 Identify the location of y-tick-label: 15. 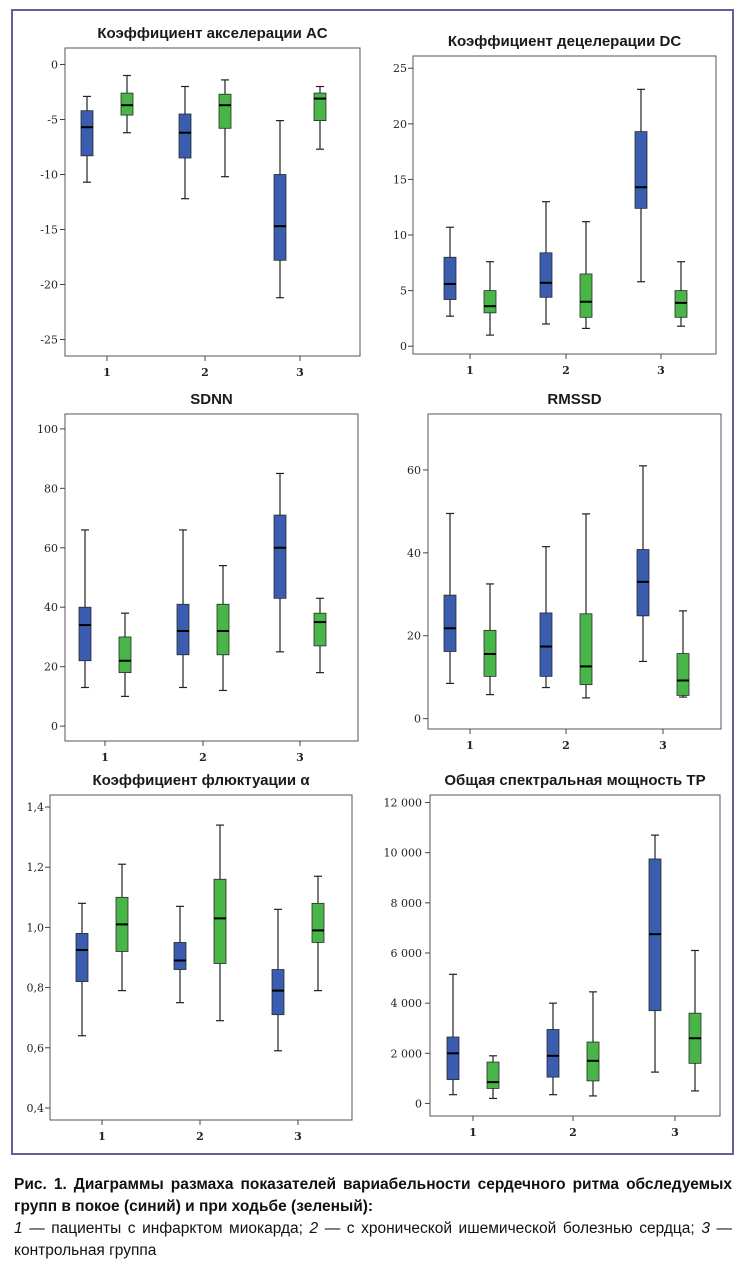
(400, 179).